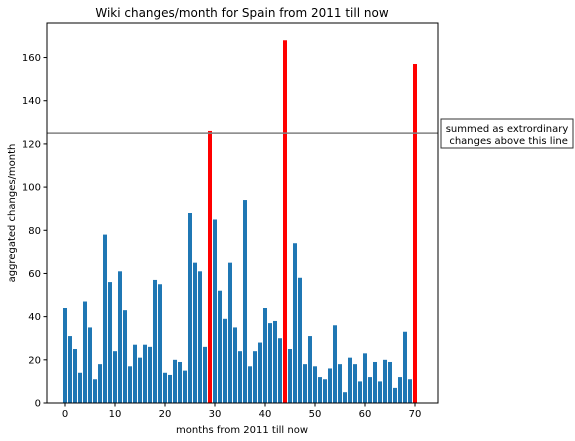  I want to click on y-axis: 0 20 40 60 80 100 120 140 160, so click(34, 231).